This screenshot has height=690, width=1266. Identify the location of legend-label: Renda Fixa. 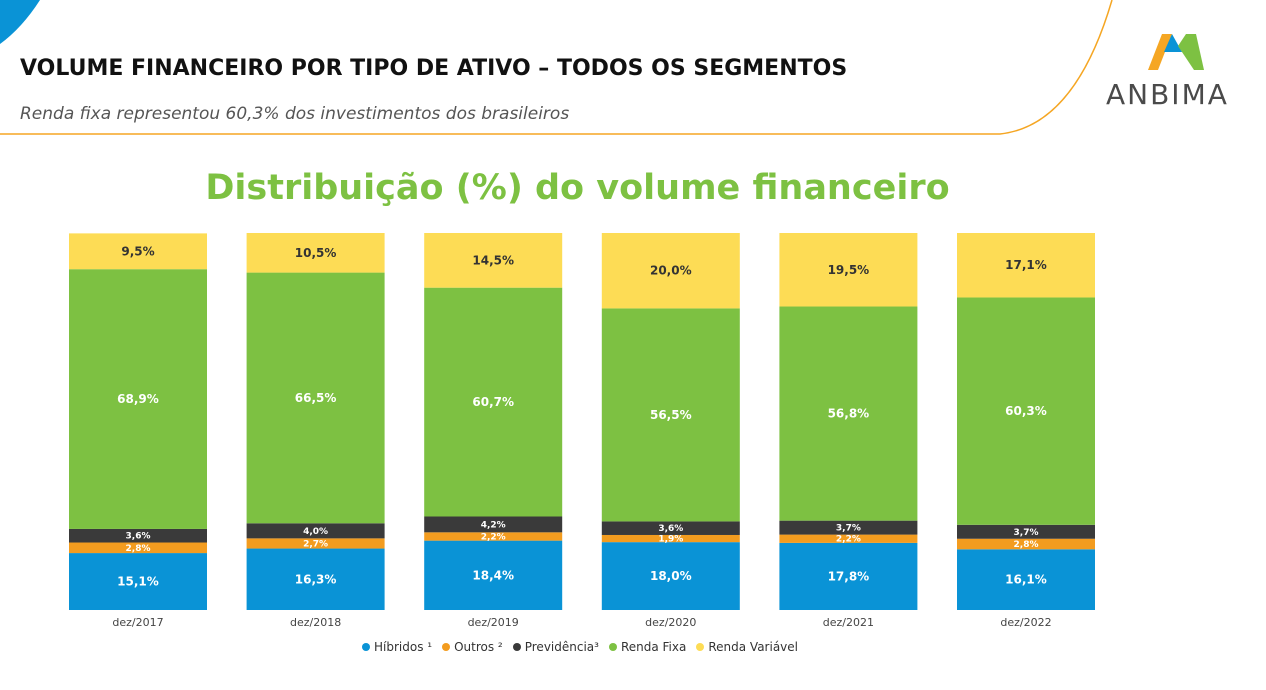
(653, 647).